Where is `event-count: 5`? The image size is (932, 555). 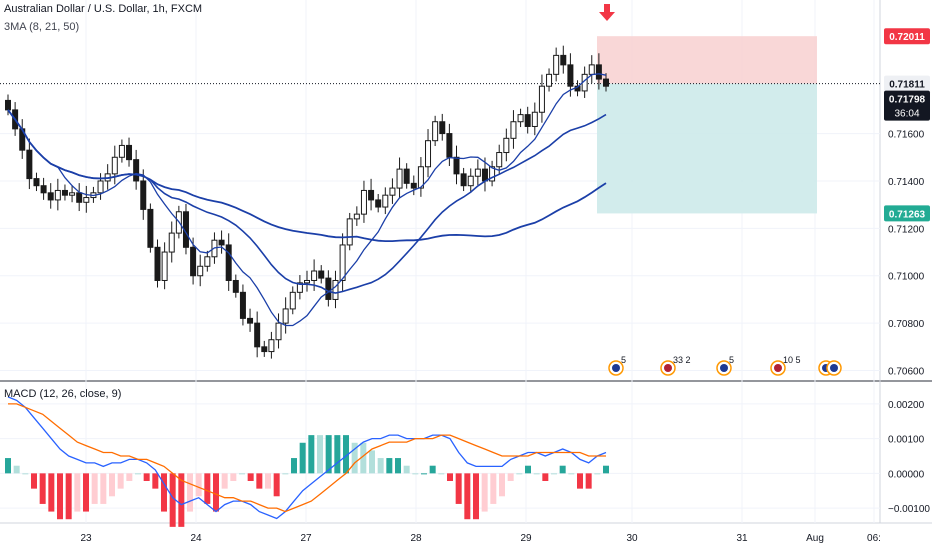
event-count: 5 is located at coordinates (623, 360).